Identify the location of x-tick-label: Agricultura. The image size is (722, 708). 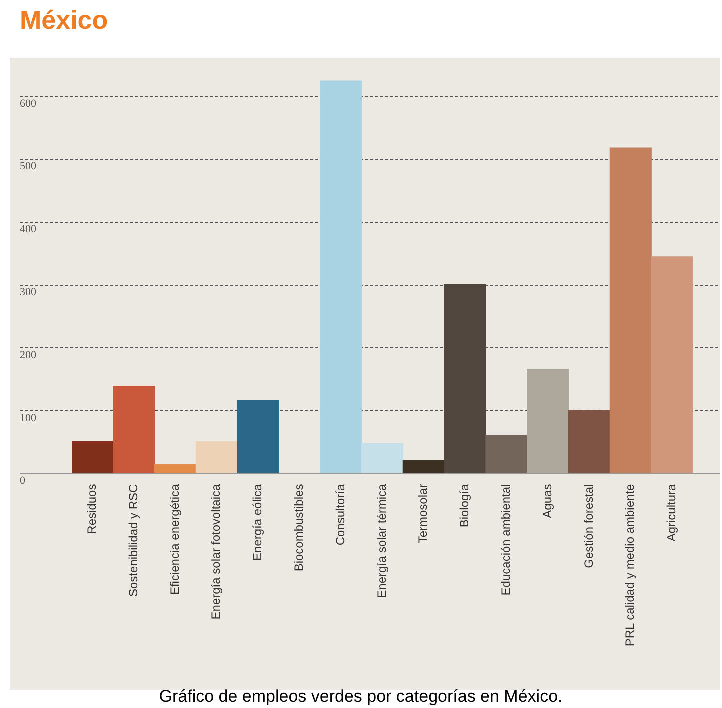
(671, 513).